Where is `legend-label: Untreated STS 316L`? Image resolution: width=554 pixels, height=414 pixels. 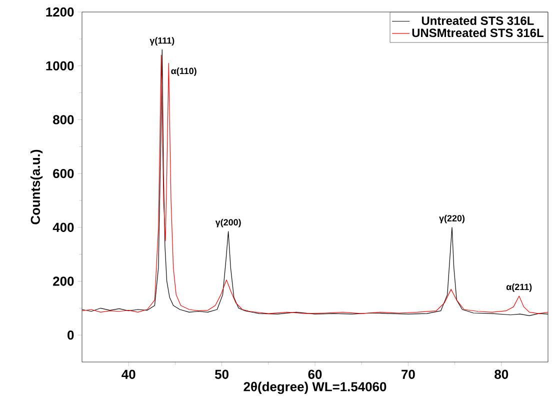 legend-label: Untreated STS 316L is located at coordinates (478, 20).